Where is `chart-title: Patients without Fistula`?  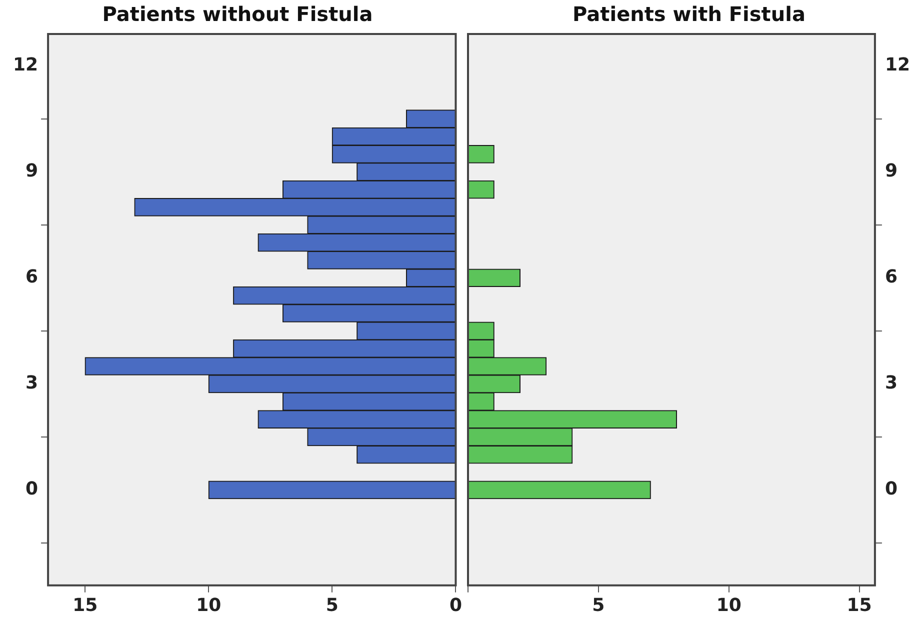
chart-title: Patients without Fistula is located at coordinates (237, 14).